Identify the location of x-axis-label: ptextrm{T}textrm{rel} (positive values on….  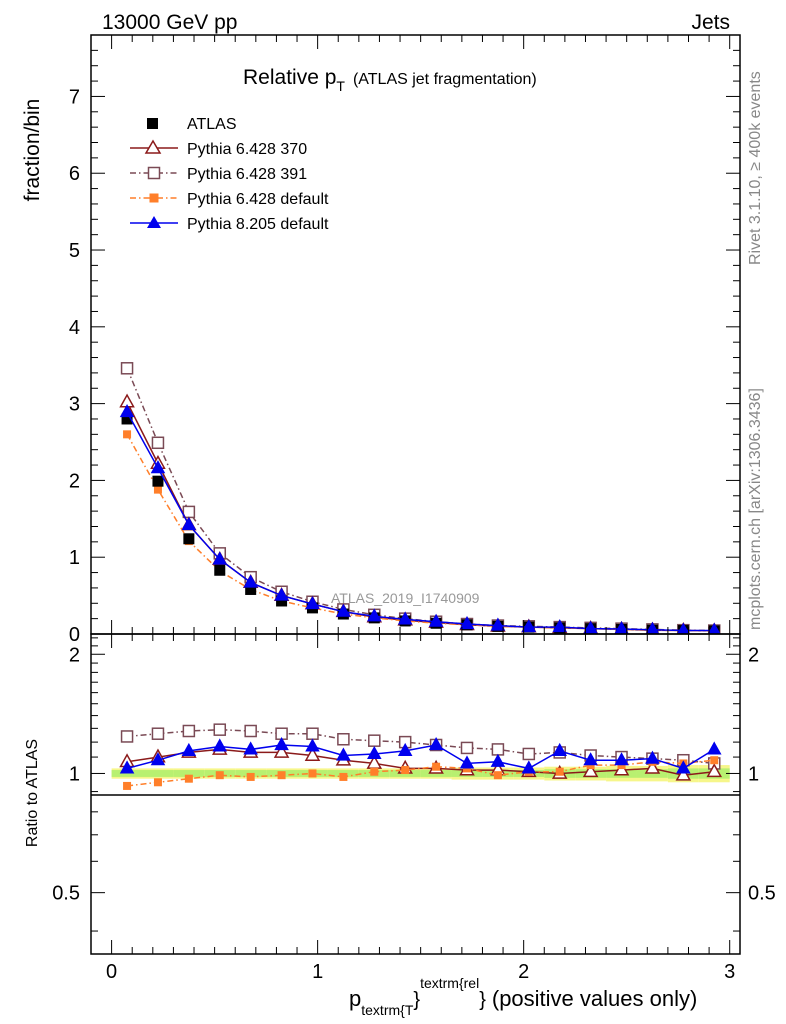
(523, 996).